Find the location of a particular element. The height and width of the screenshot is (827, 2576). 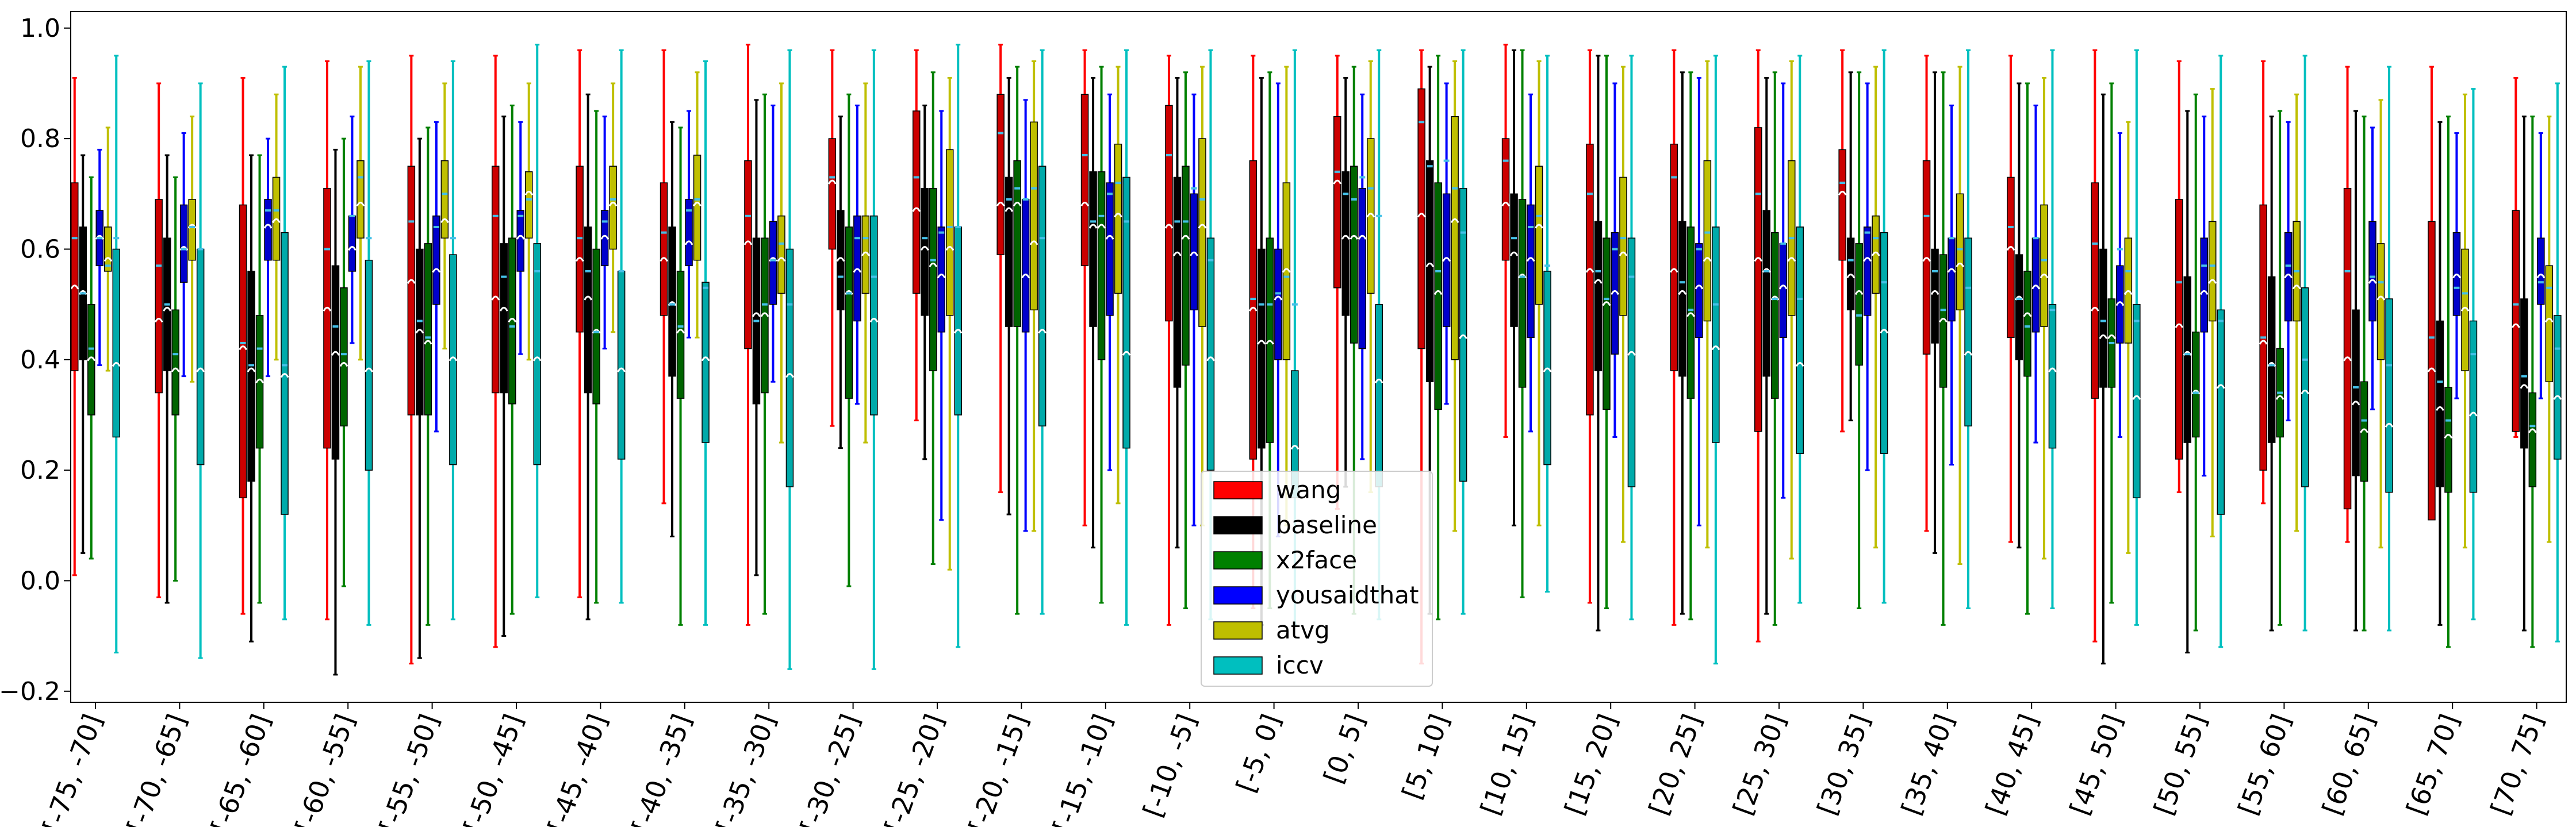

legend-swatch-yousaidthat is located at coordinates (1238, 596).